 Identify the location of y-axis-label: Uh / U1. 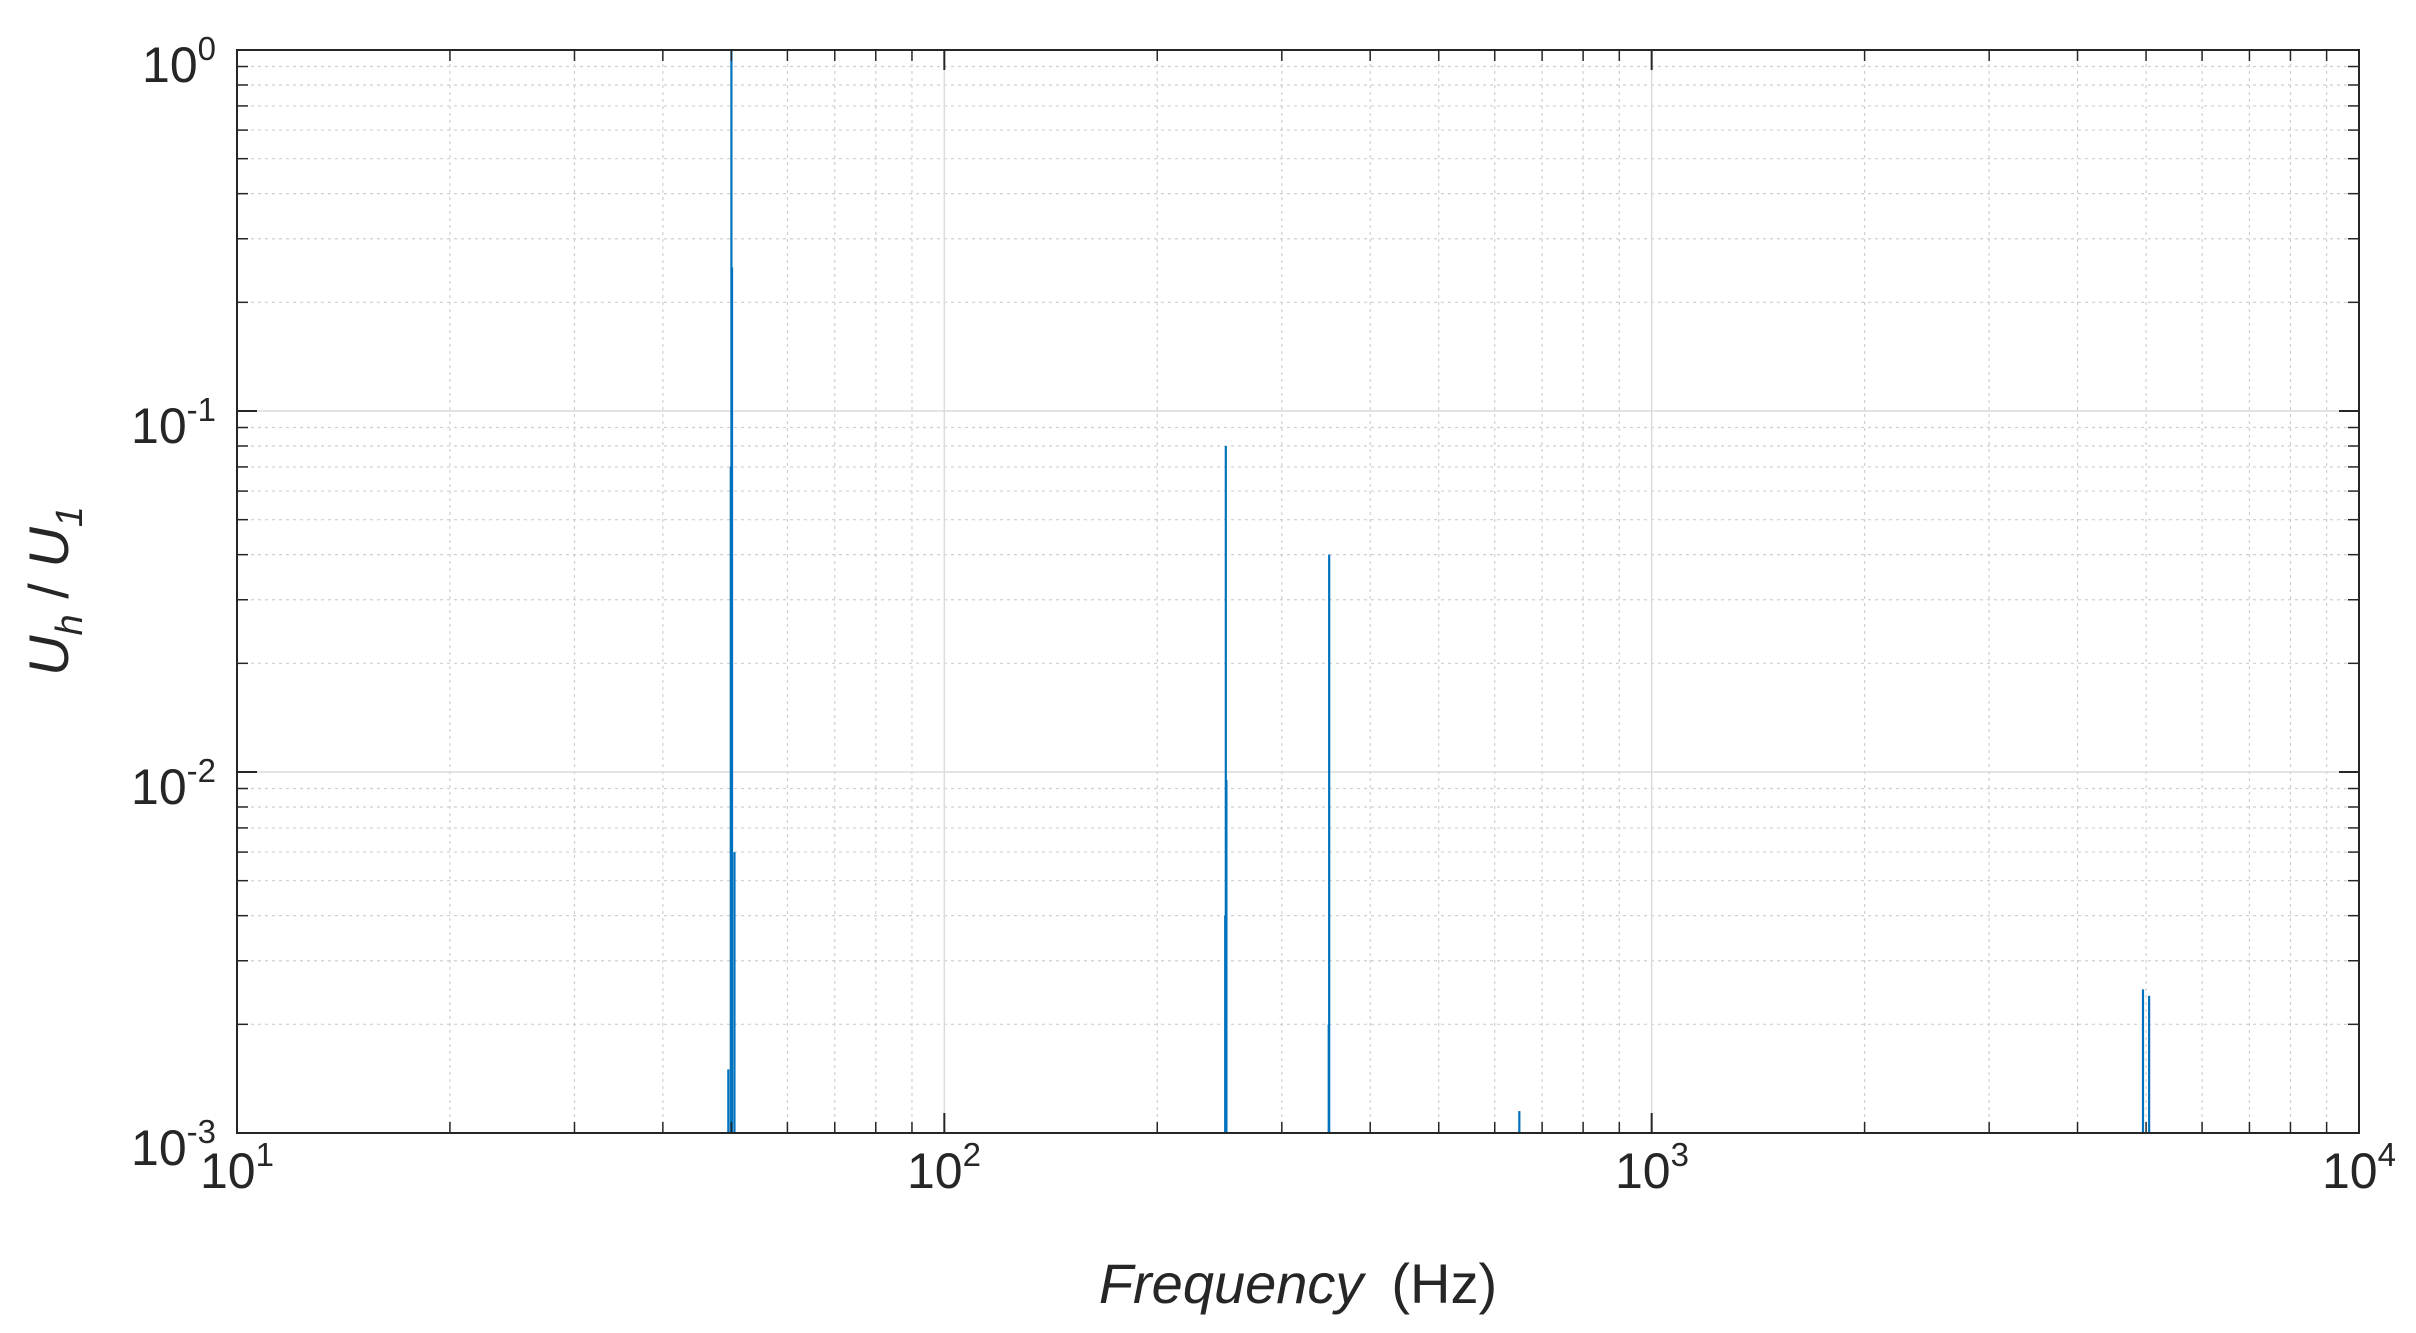
(54, 591).